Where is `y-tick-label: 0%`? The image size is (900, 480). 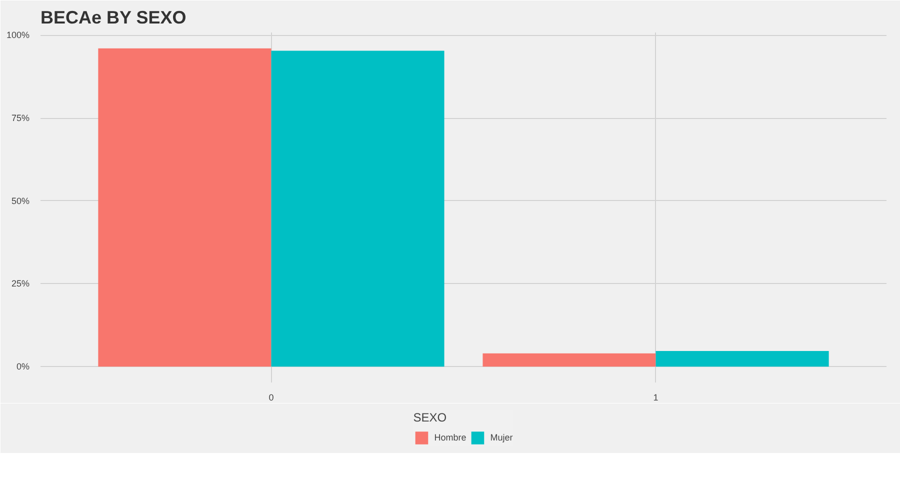
y-tick-label: 0% is located at coordinates (23, 367).